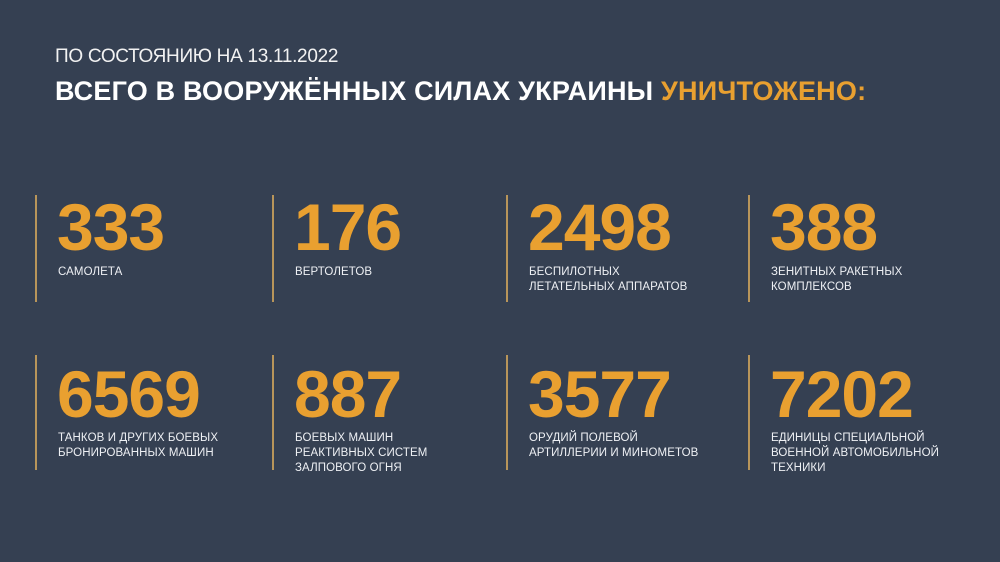 Image resolution: width=1000 pixels, height=562 pixels. What do you see at coordinates (824, 227) in the screenshot?
I see `stat-value: 388` at bounding box center [824, 227].